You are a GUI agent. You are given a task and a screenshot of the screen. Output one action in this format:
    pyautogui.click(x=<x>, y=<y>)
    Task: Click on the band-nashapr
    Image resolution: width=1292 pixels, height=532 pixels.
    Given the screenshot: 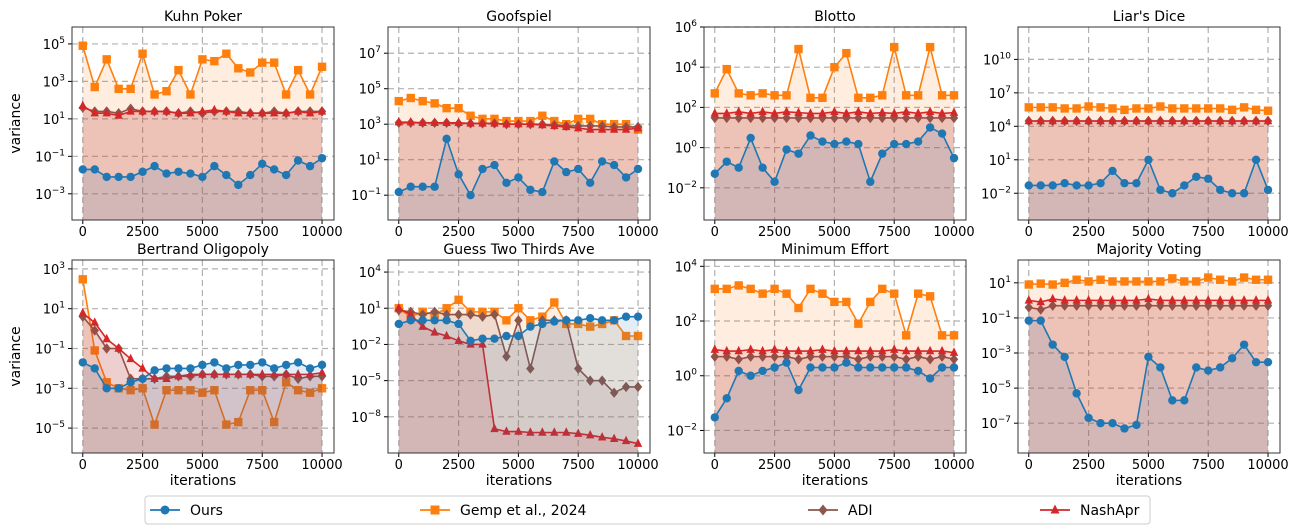 What is the action you would take?
    pyautogui.click(x=202, y=162)
    